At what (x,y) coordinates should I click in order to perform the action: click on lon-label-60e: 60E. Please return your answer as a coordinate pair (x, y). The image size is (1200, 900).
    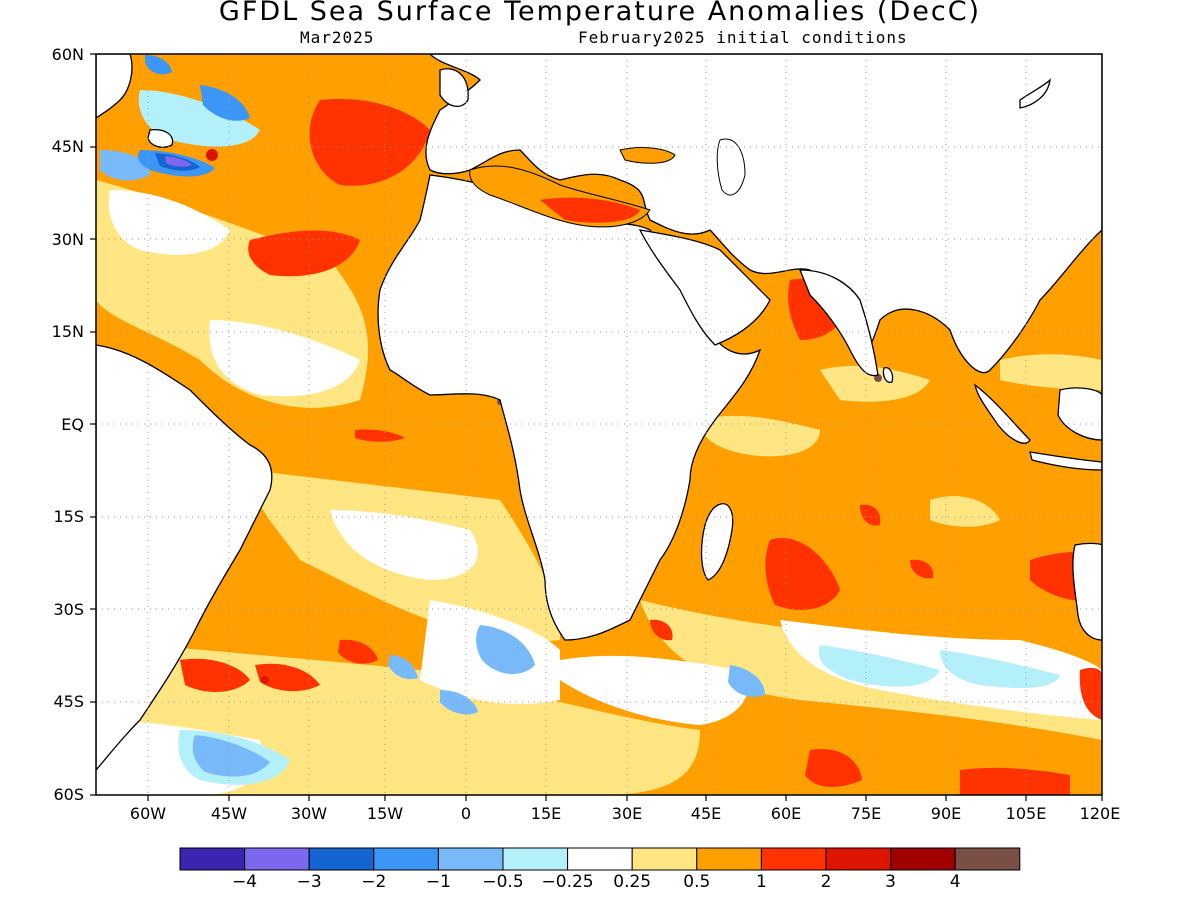
    Looking at the image, I should click on (786, 813).